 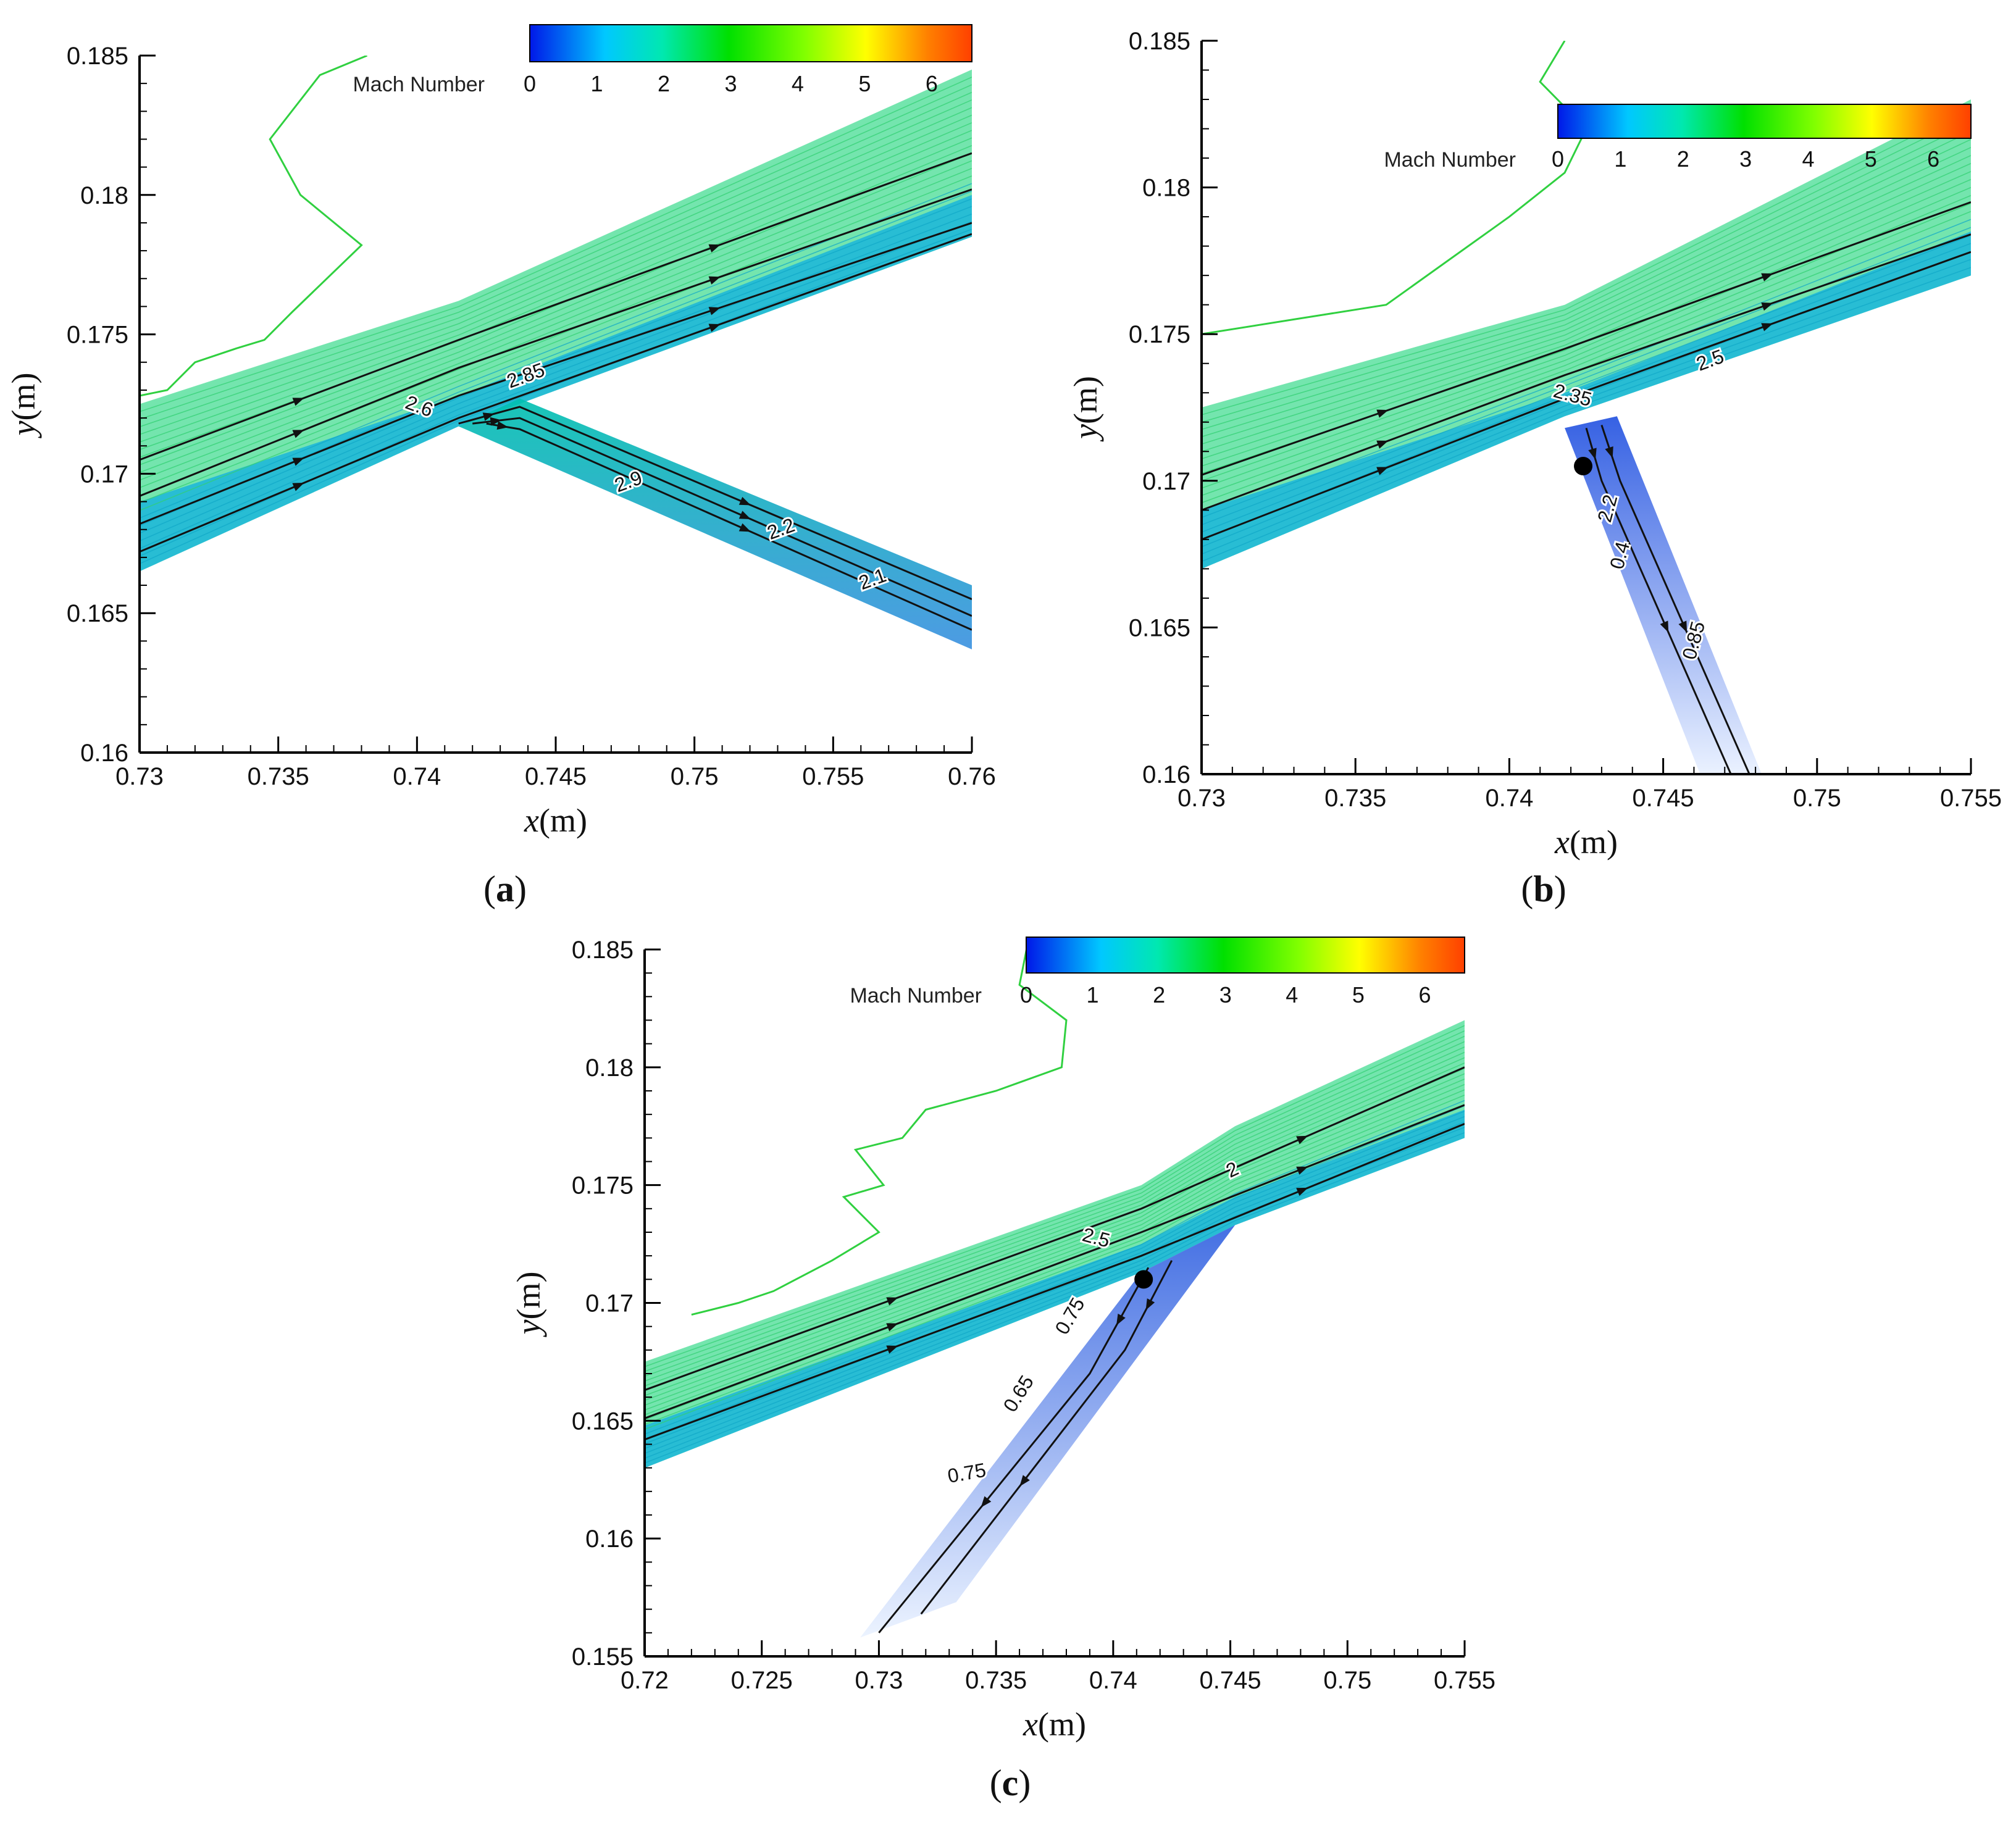 What do you see at coordinates (1355, 798) in the screenshot?
I see `x-tick-label: 0.735` at bounding box center [1355, 798].